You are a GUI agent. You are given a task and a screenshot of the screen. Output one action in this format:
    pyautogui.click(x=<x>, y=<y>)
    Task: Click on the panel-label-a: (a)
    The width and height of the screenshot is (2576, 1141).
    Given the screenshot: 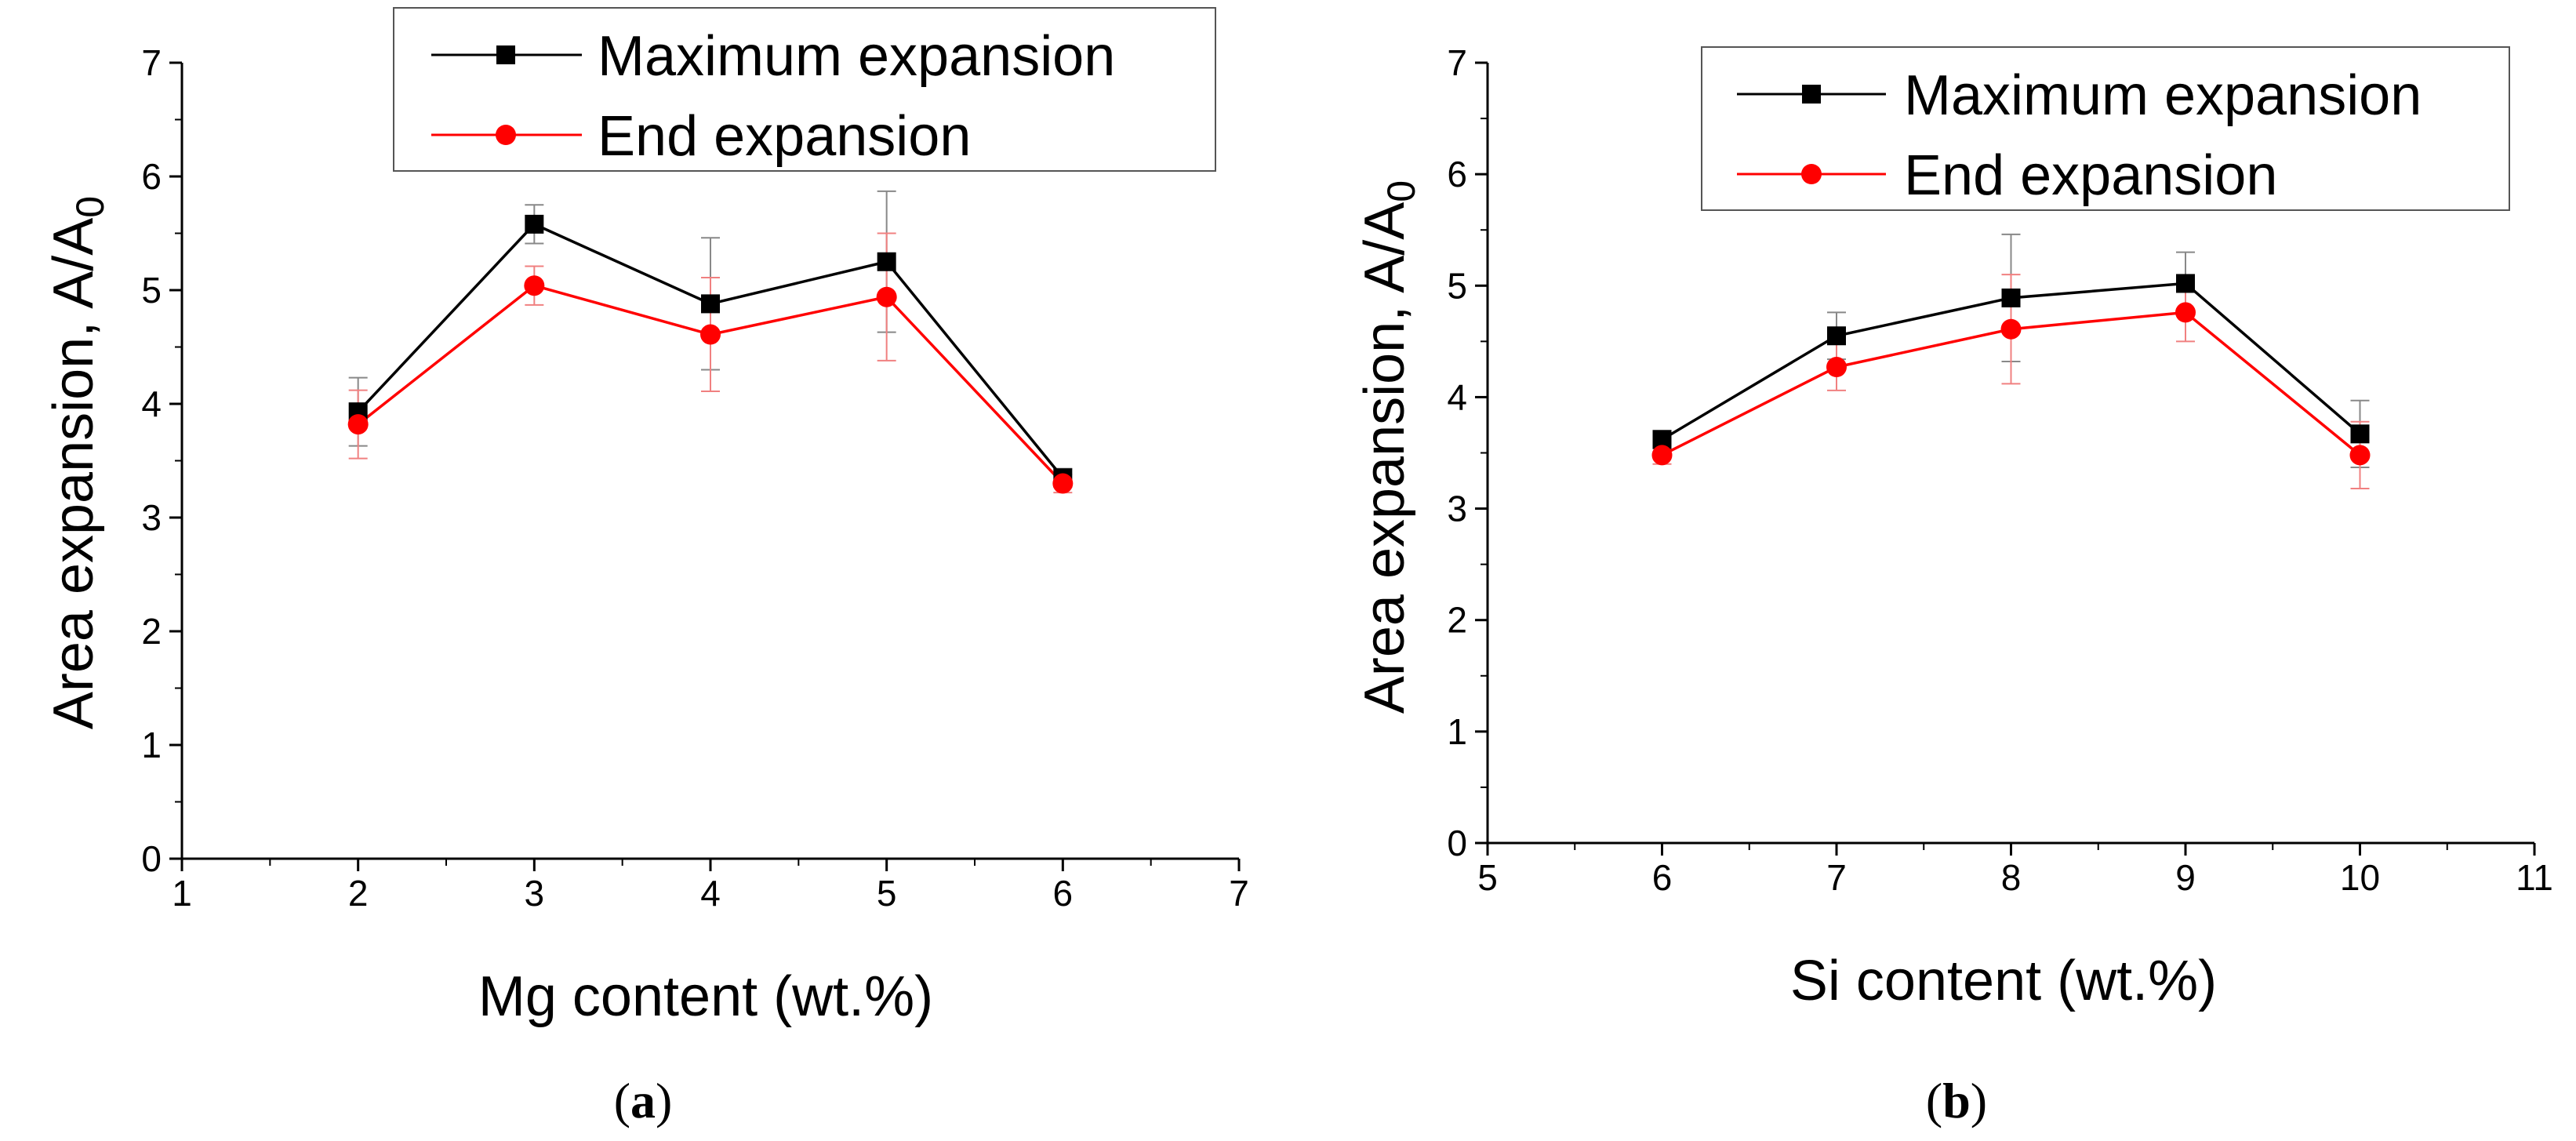 What is the action you would take?
    pyautogui.click(x=643, y=1100)
    